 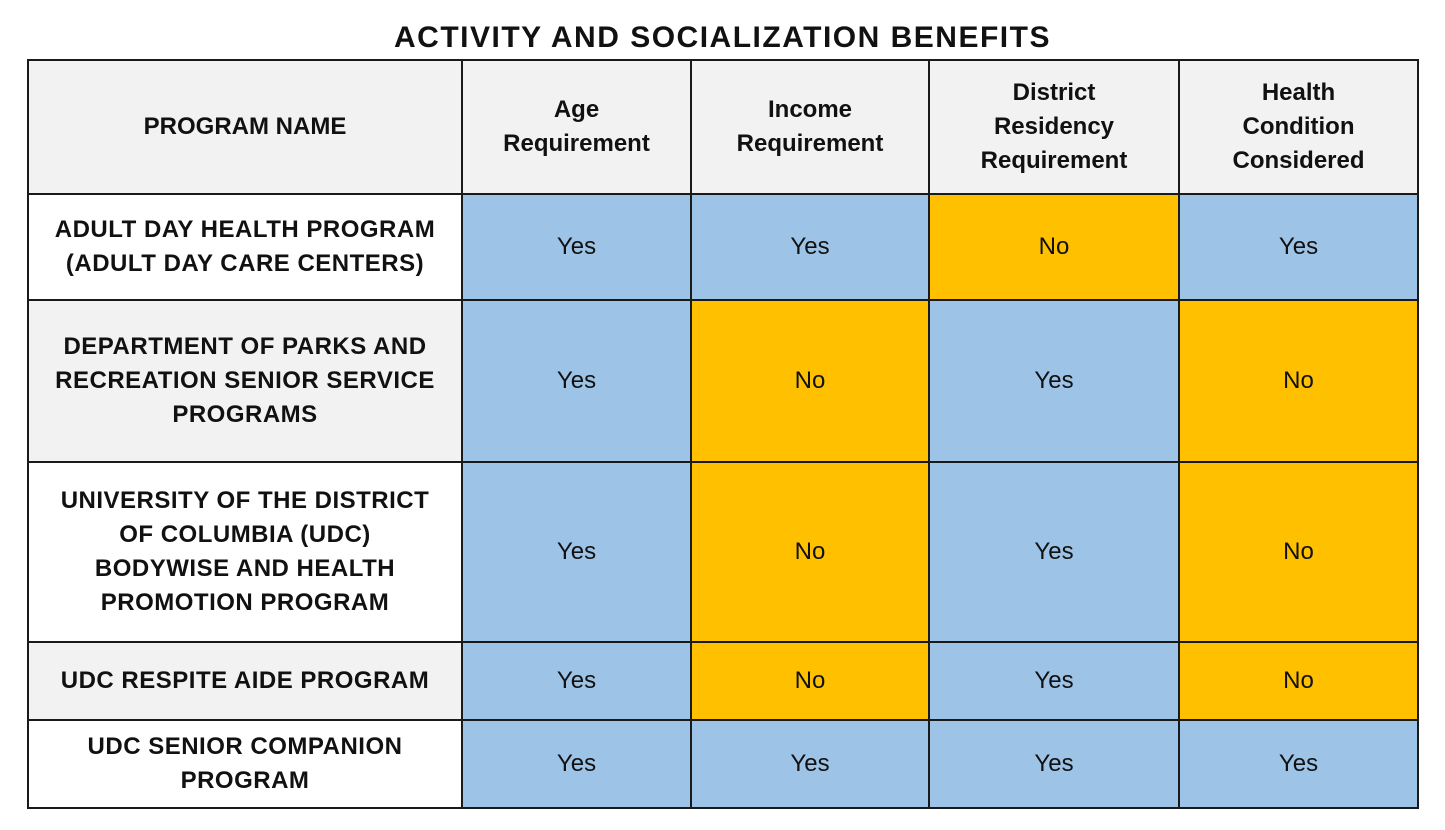 What do you see at coordinates (576, 127) in the screenshot?
I see `col-header-age-requirement: Age Requirement` at bounding box center [576, 127].